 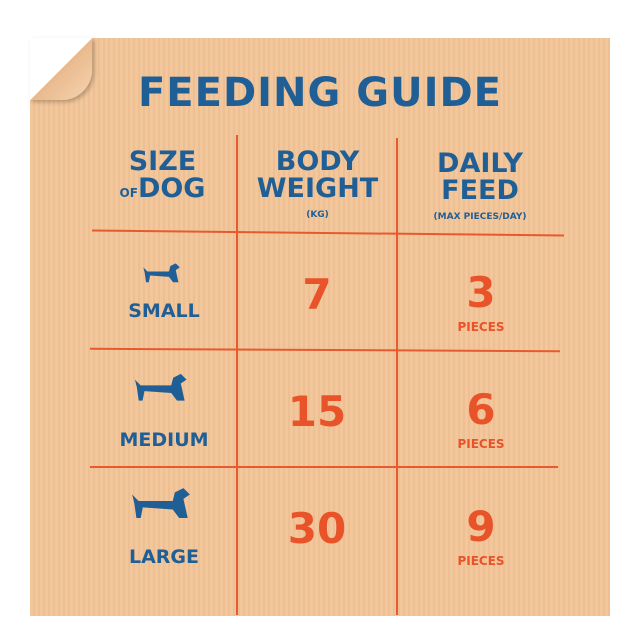 I want to click on feed-value: 3, so click(x=481, y=292).